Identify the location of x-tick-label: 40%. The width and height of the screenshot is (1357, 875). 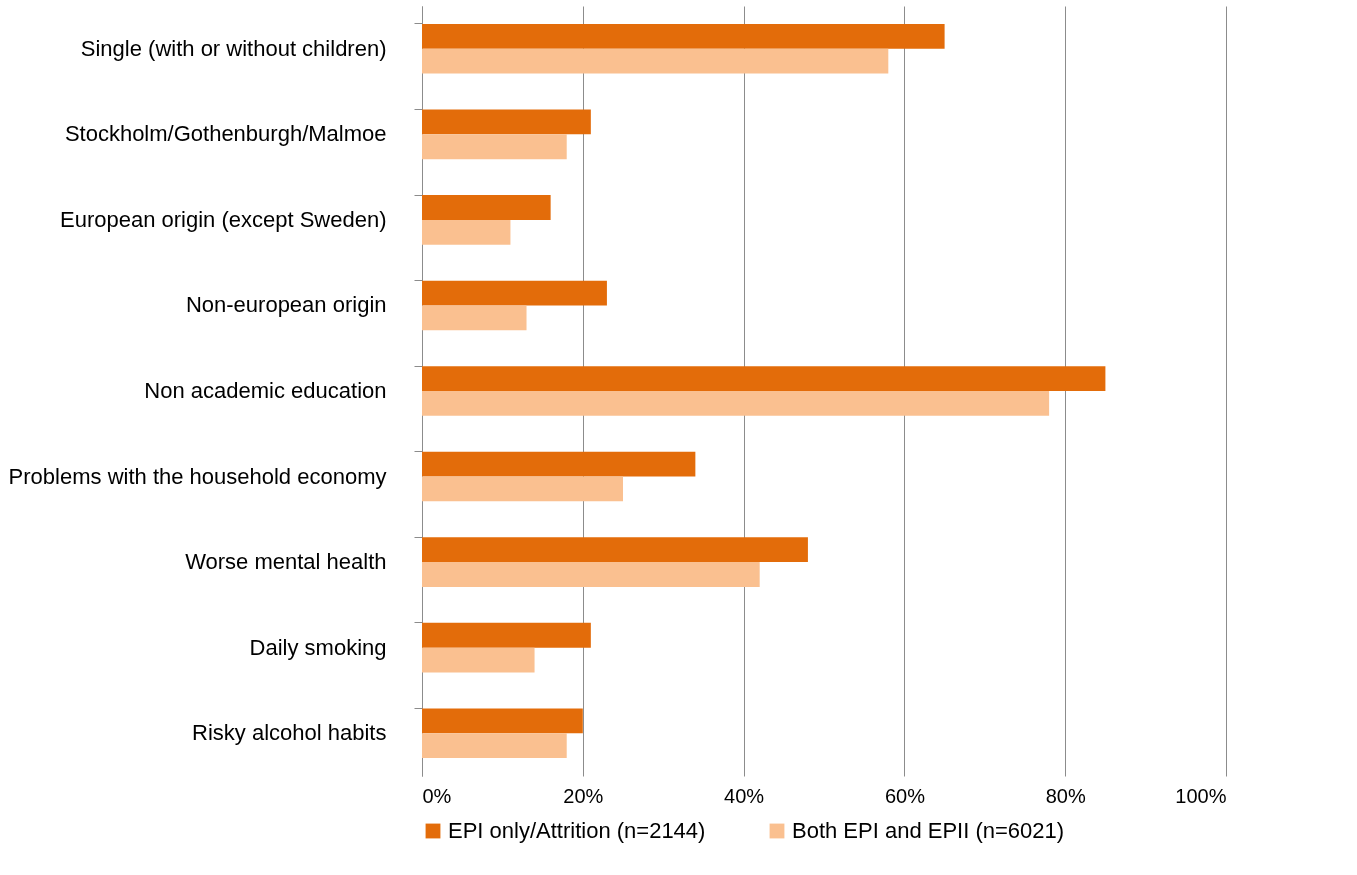
(744, 795).